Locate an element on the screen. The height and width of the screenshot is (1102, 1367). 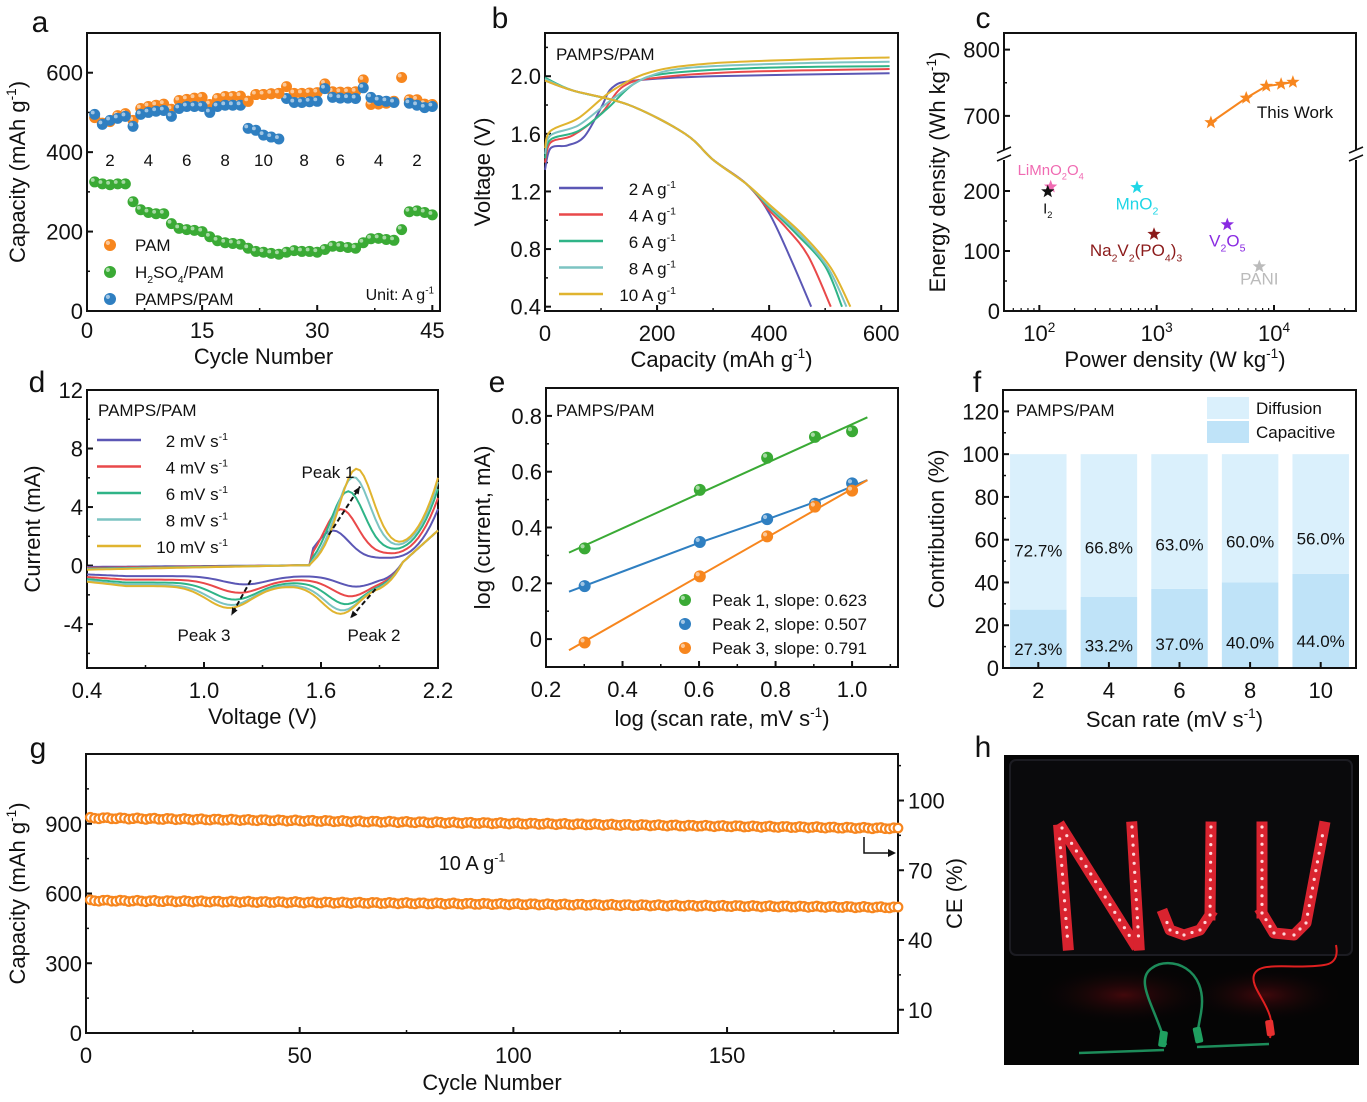
y-right-tick-label: 40 is located at coordinates (920, 940).